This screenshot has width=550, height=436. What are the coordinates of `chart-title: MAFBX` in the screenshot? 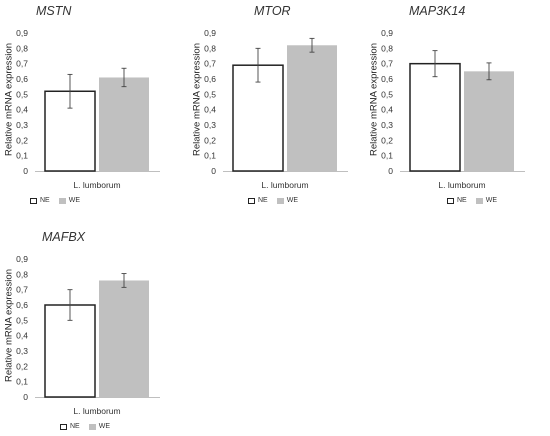 It's located at (64, 237).